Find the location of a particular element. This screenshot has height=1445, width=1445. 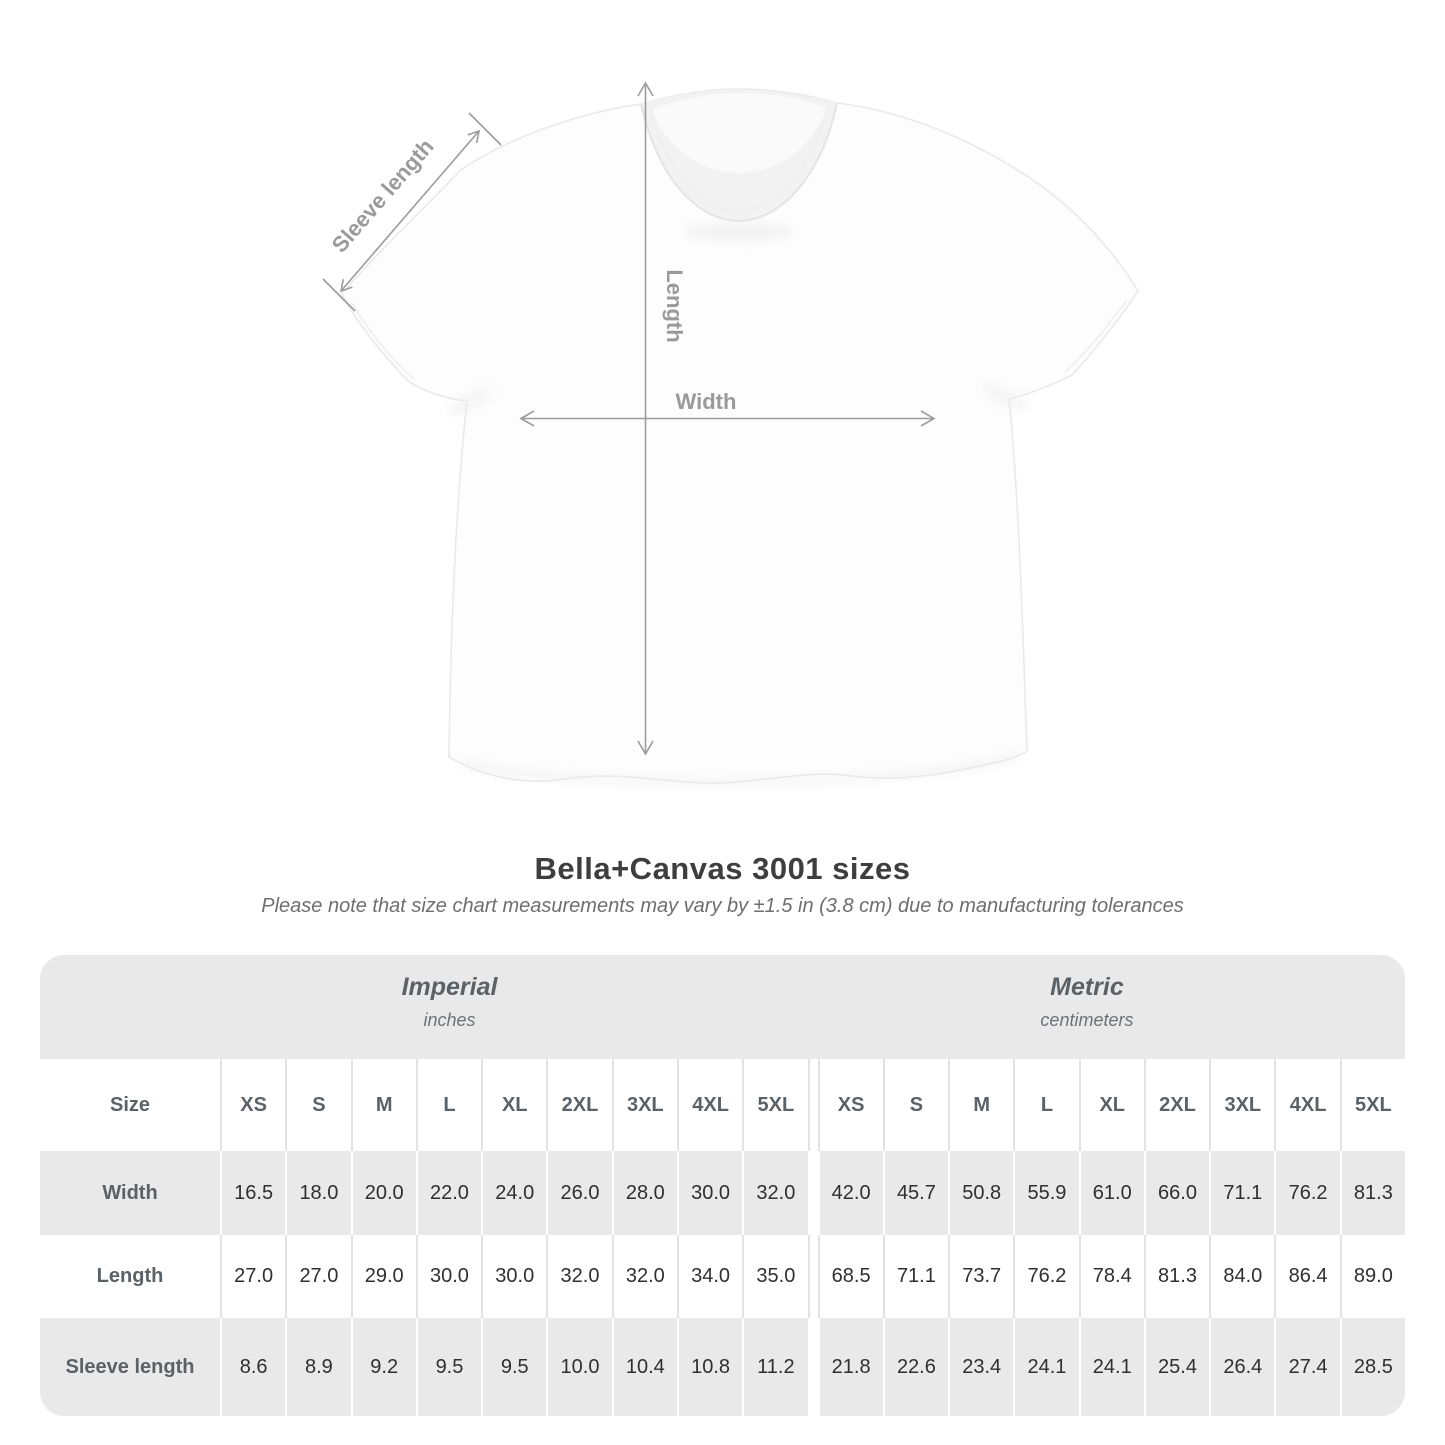

size-value-cell: 55.9 is located at coordinates (1045, 1193).